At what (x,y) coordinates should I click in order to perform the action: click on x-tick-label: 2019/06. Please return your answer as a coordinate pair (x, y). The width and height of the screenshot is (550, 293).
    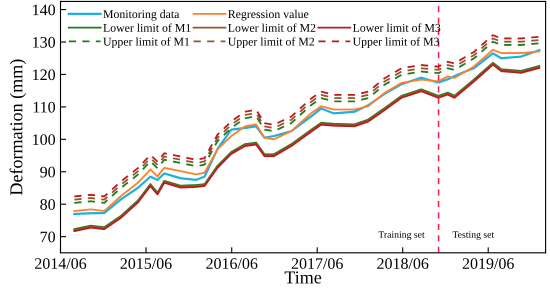
    Looking at the image, I should click on (488, 263).